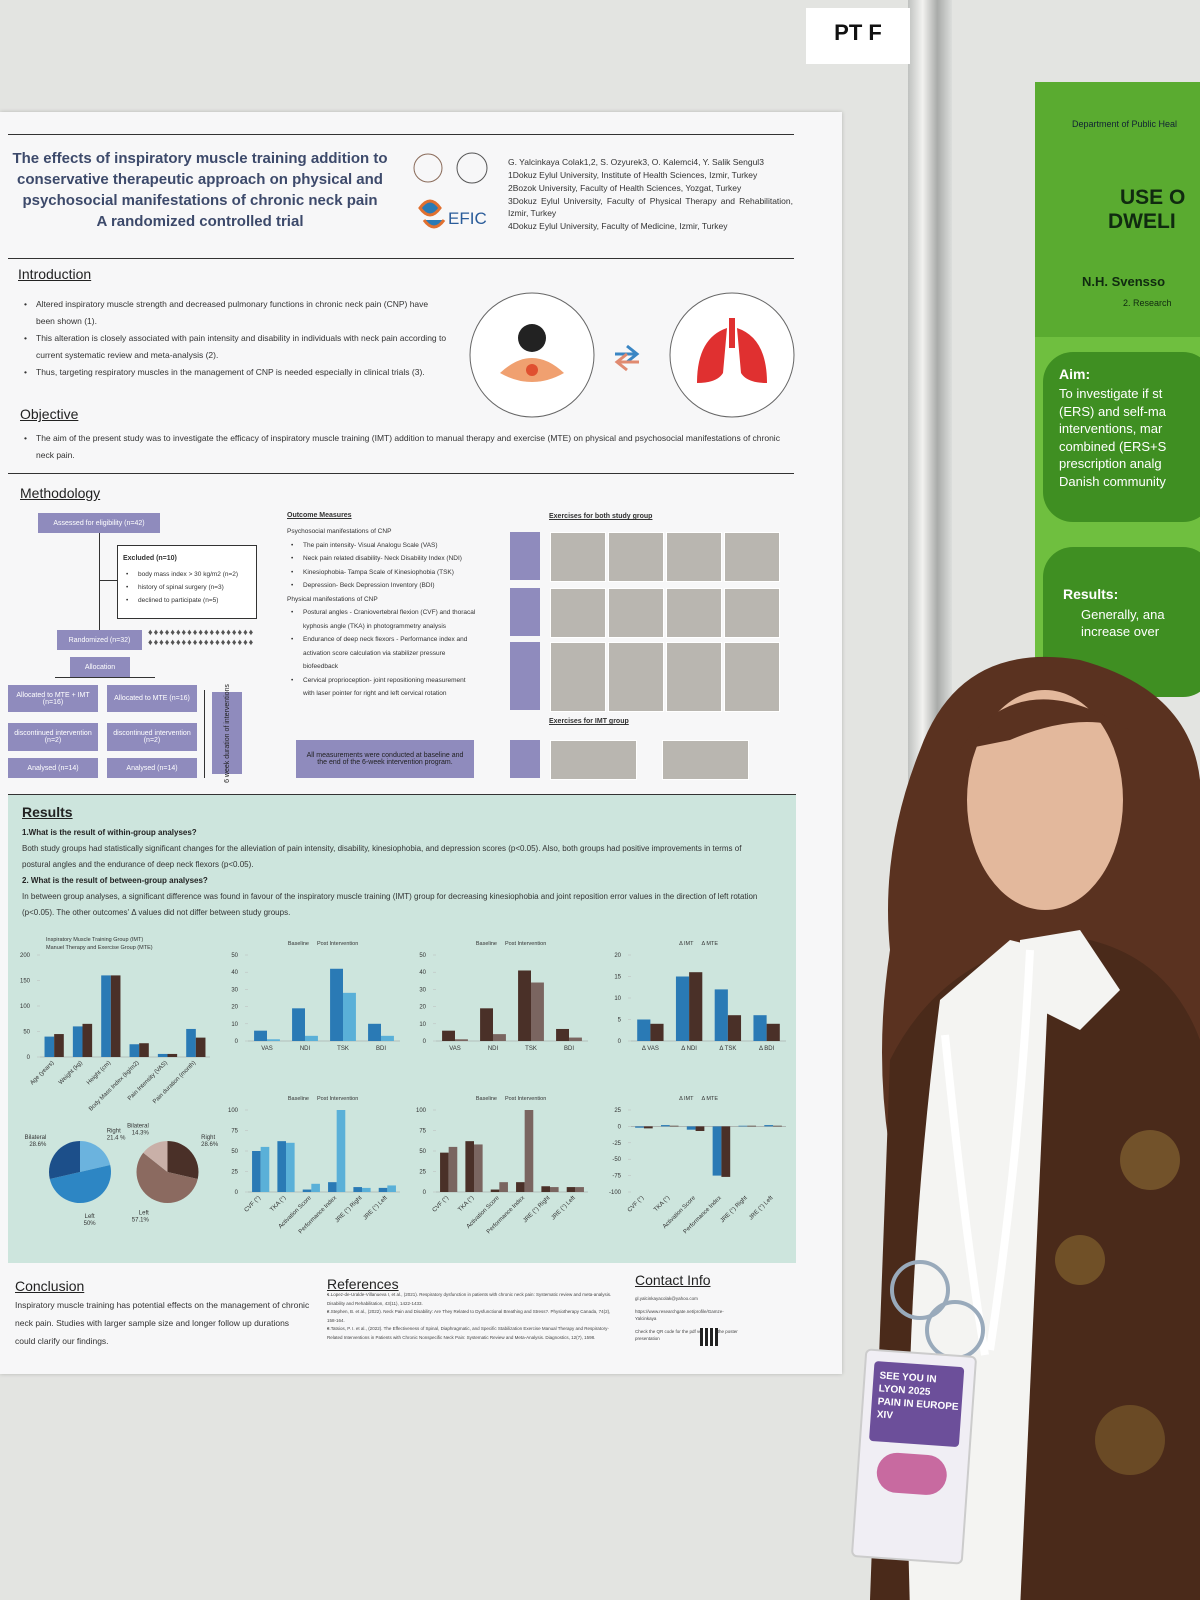 This screenshot has width=1200, height=1600. Describe the element at coordinates (1075, 374) in the screenshot. I see `neighbor-aim: Aim:` at that location.